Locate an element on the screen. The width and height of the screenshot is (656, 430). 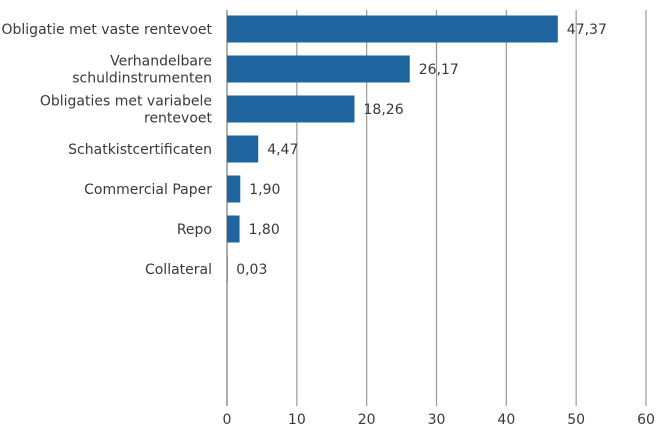
category-label: Repo is located at coordinates (194, 230).